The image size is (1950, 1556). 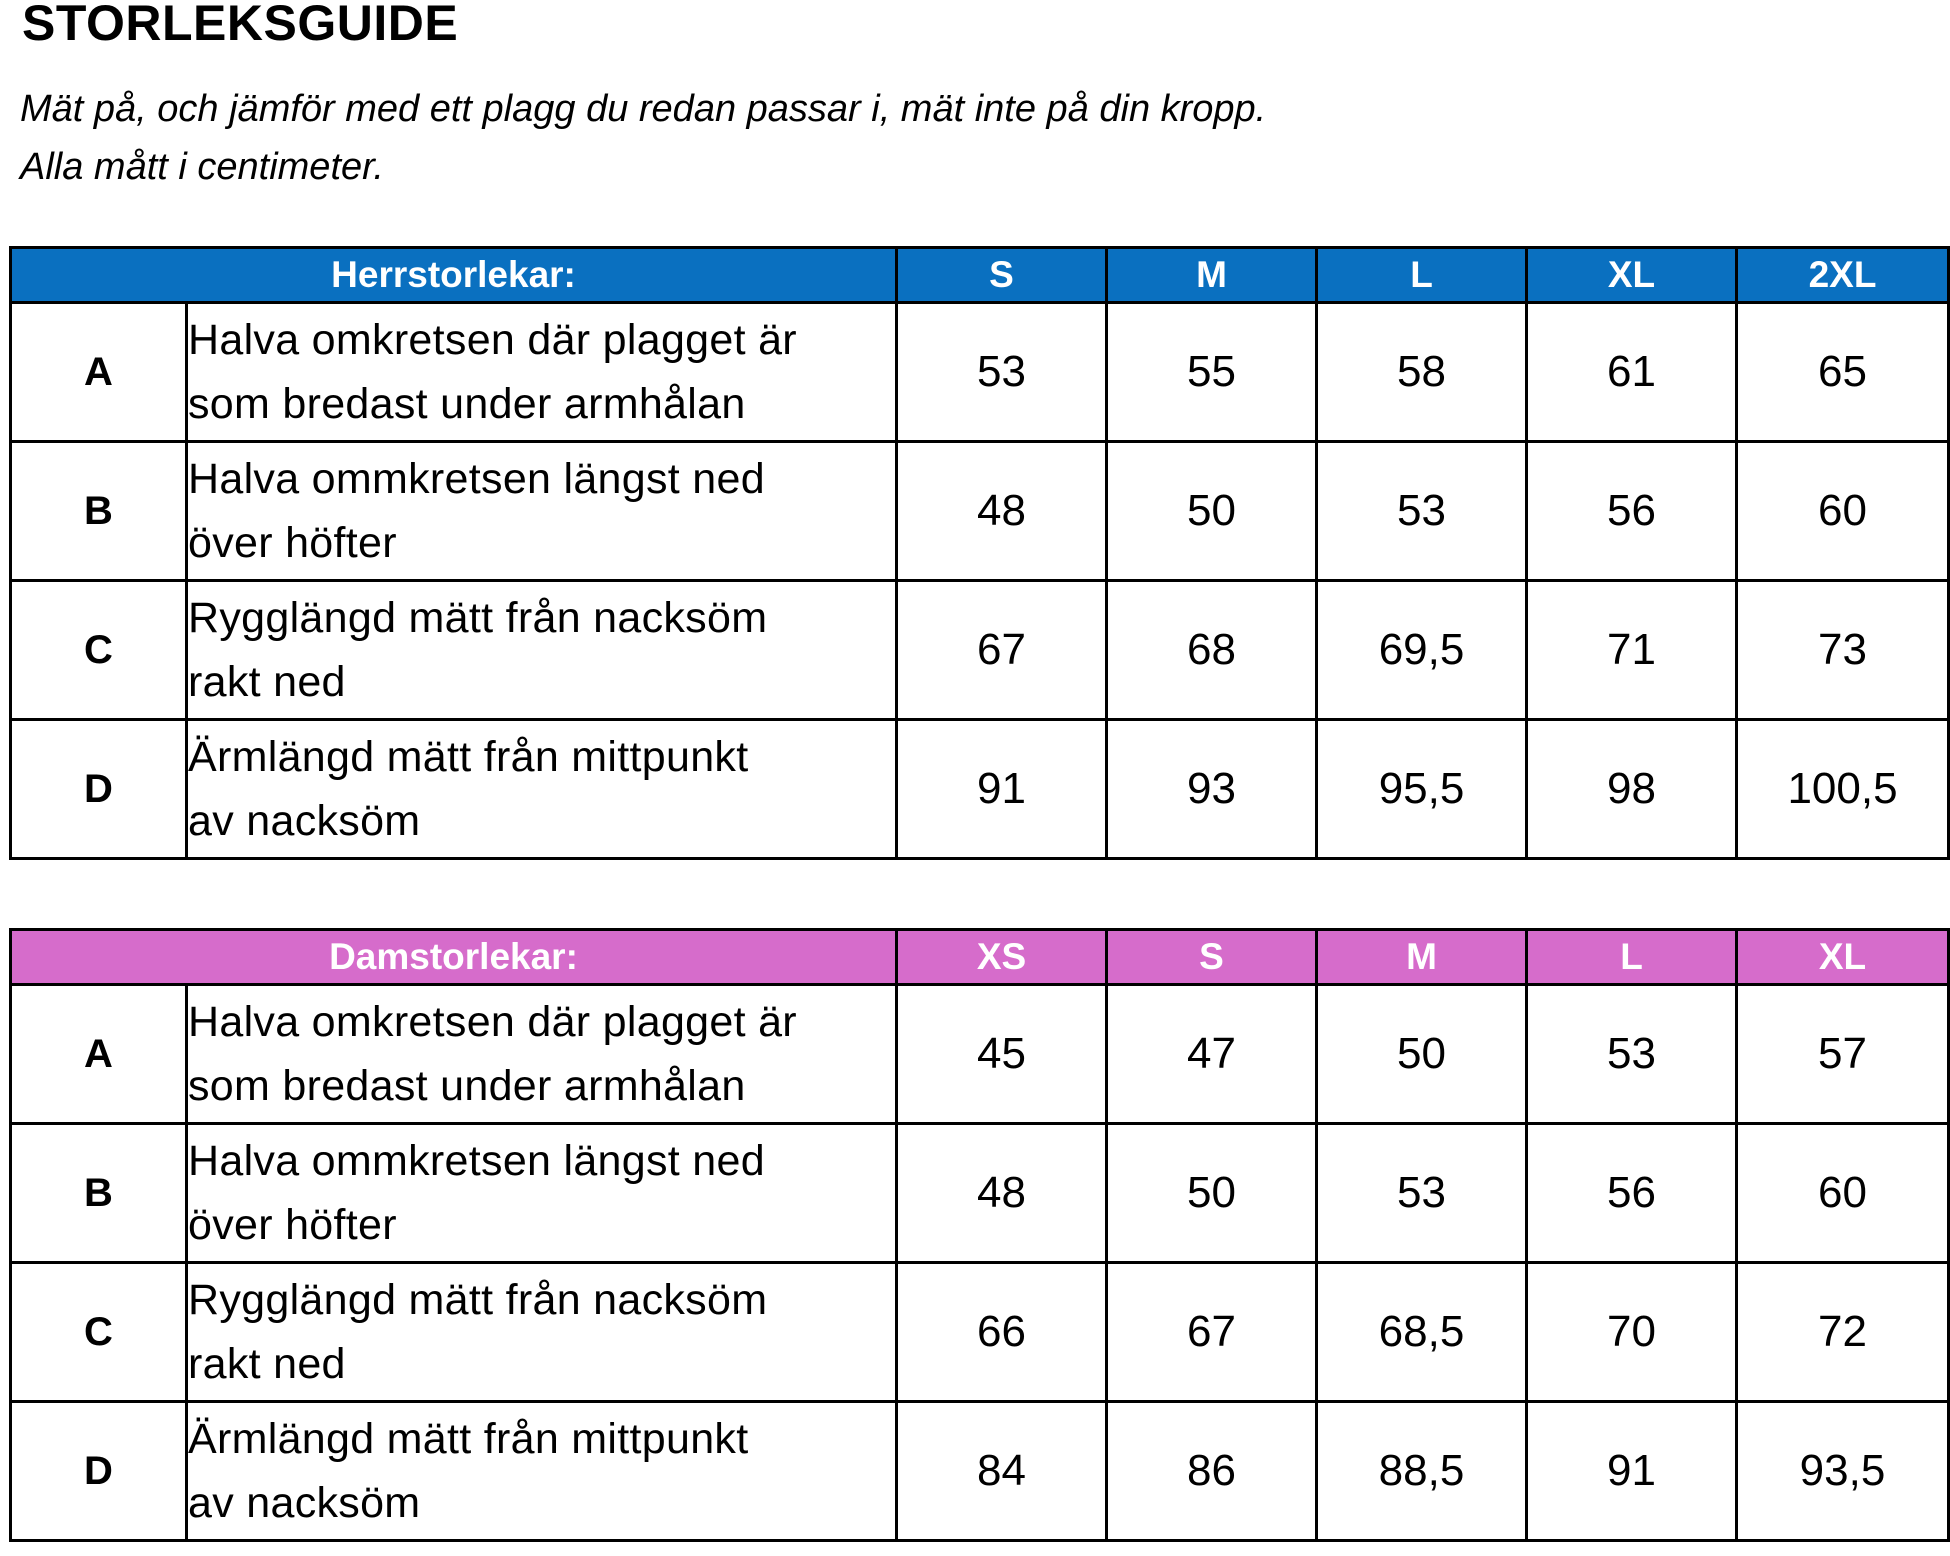 What do you see at coordinates (1001, 1054) in the screenshot?
I see `measurement-value: 45` at bounding box center [1001, 1054].